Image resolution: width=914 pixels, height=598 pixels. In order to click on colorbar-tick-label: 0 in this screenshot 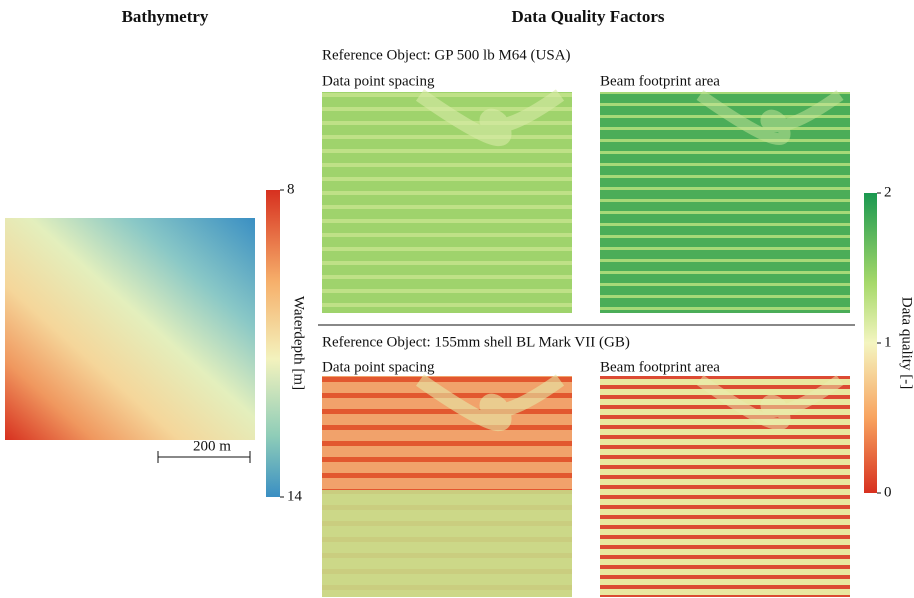, I will do `click(888, 492)`.